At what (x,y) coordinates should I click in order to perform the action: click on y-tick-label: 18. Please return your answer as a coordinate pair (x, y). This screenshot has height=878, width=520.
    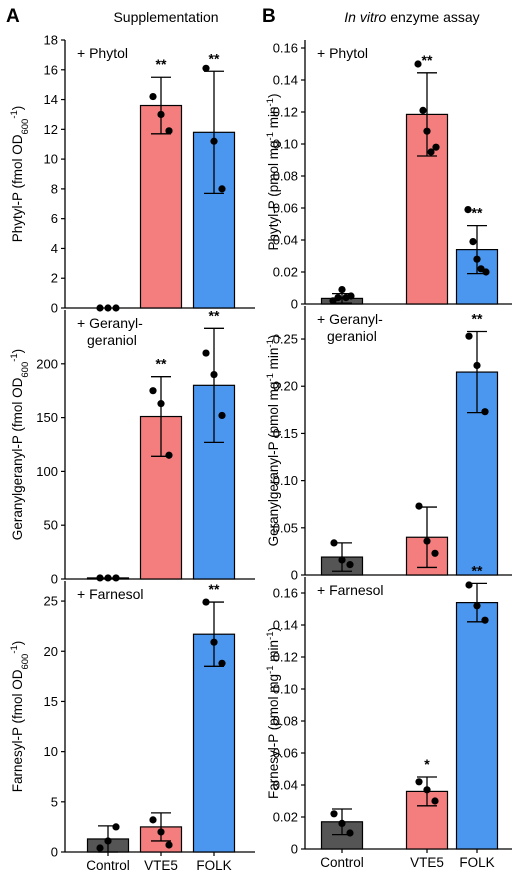
    Looking at the image, I should click on (51, 40).